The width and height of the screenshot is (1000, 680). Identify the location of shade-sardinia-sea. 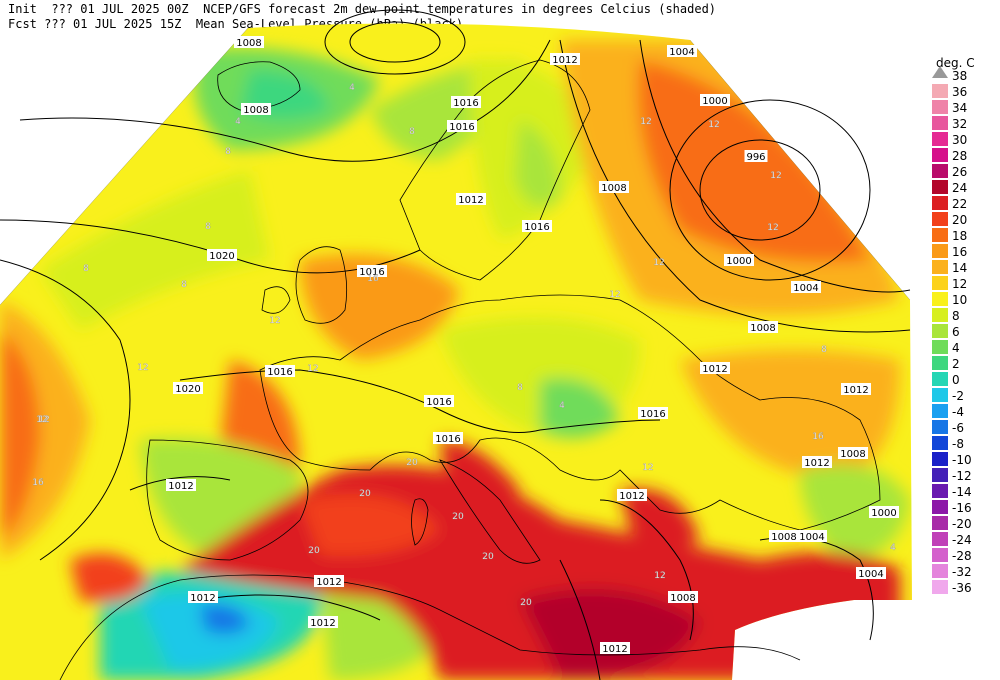
(370, 525).